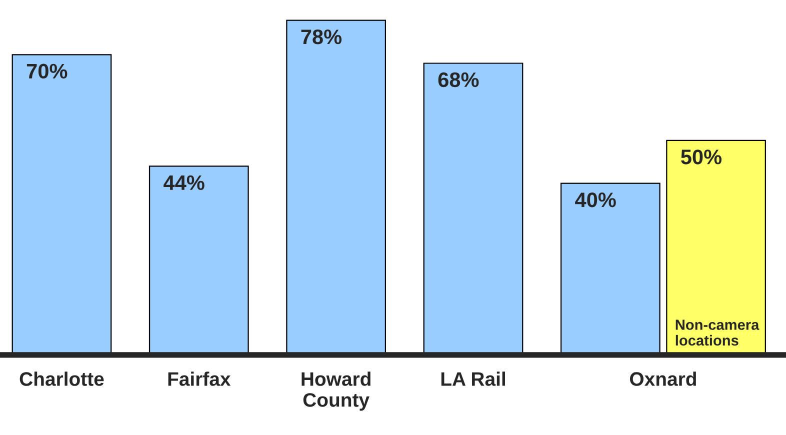  What do you see at coordinates (458, 80) in the screenshot?
I see `data-label: 68%` at bounding box center [458, 80].